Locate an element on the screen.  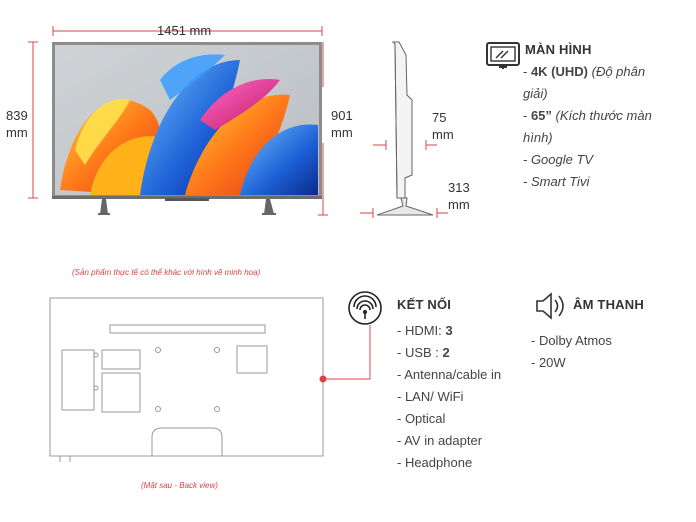
hdmi-value: 3 is located at coordinates (449, 330).